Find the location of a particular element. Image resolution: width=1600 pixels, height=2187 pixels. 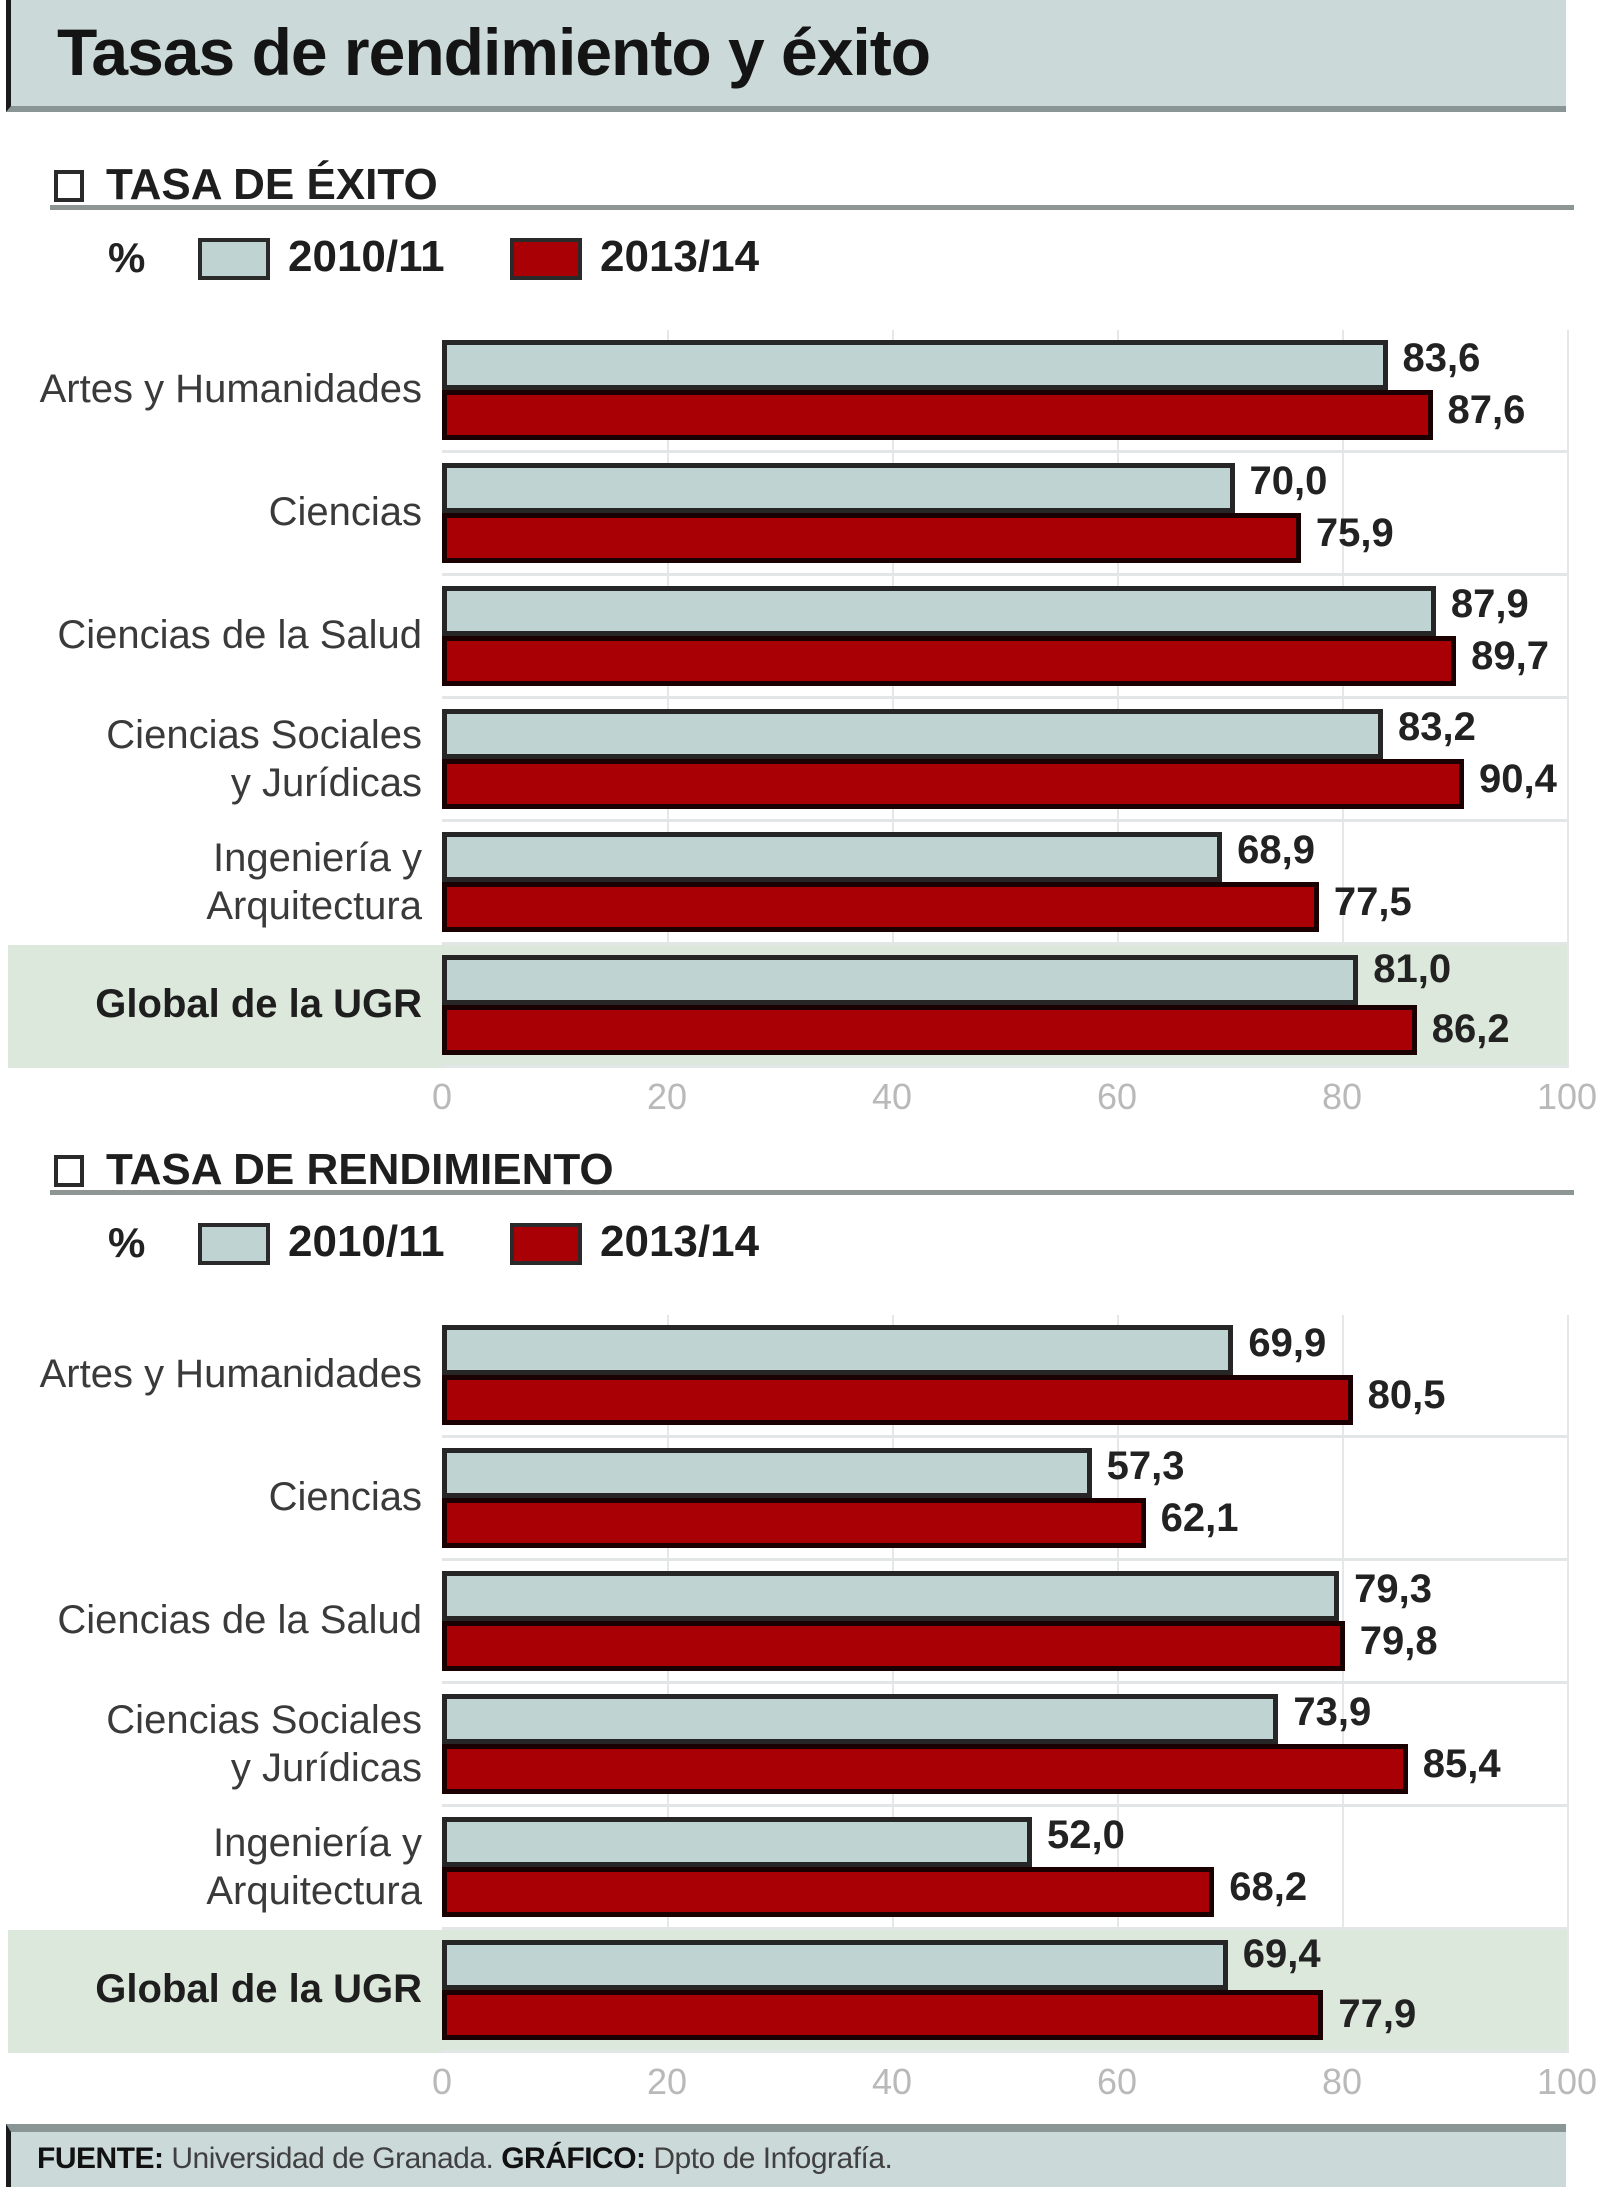

source-text: Universidad de Granada. is located at coordinates (332, 2158).